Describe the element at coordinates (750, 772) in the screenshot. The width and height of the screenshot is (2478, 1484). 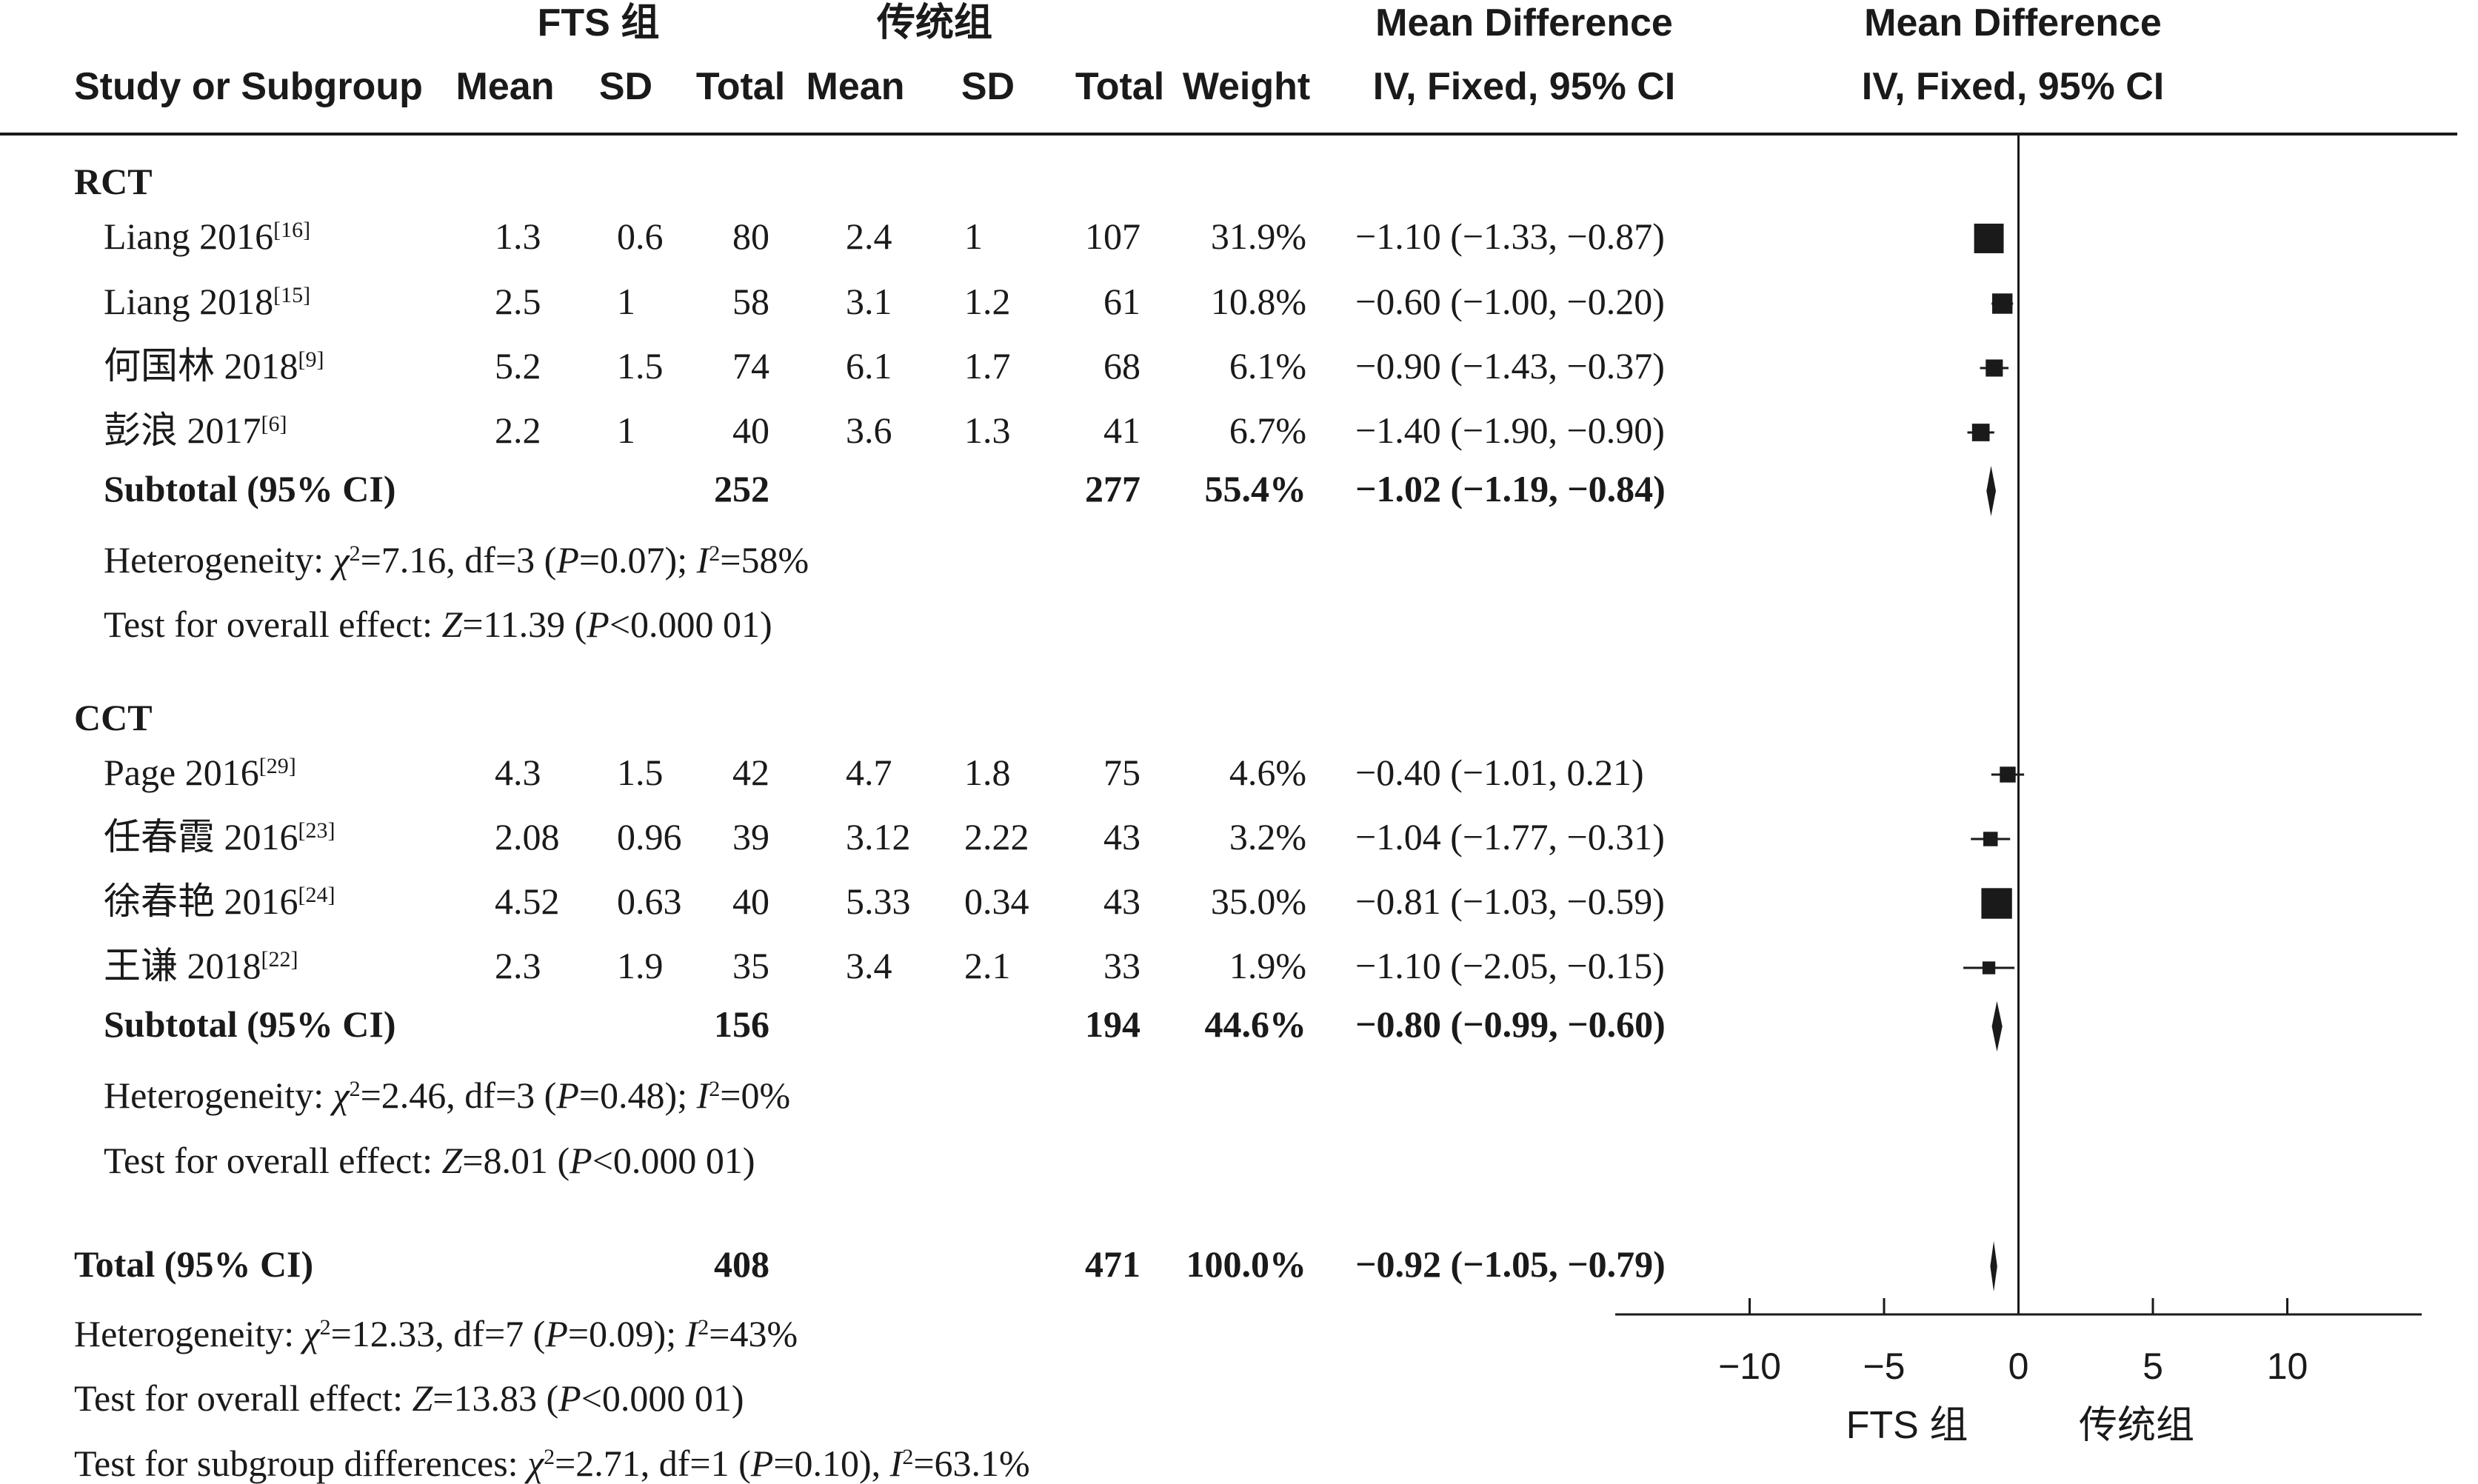
I see `total1-cell: 42` at that location.